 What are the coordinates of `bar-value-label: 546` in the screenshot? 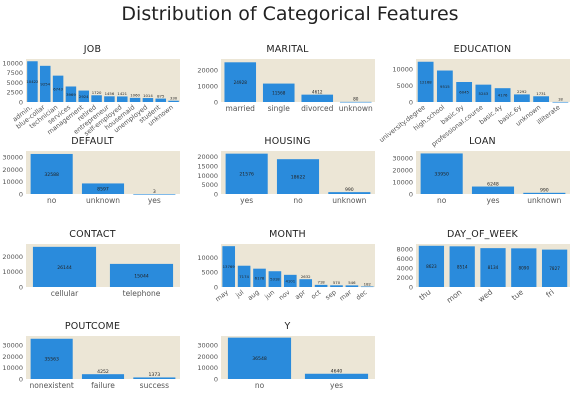 It's located at (352, 282).